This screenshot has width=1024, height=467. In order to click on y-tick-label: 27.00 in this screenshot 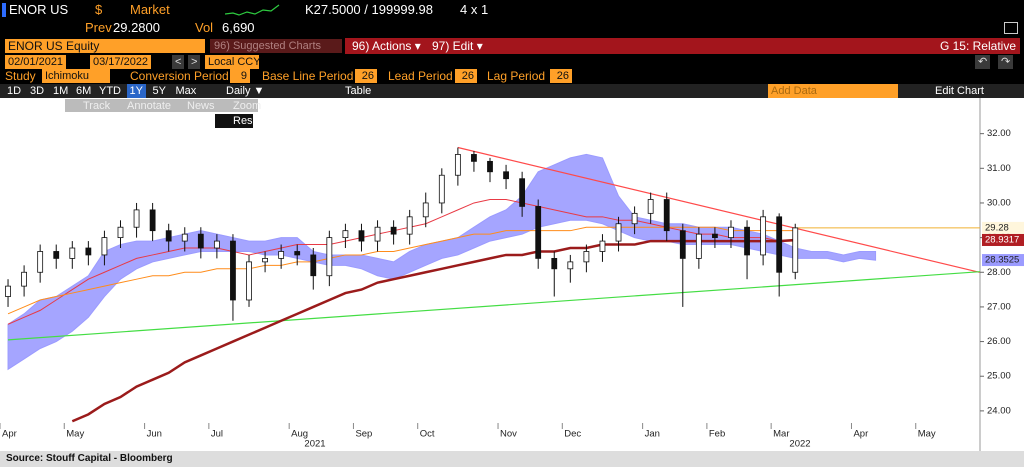, I will do `click(999, 306)`.